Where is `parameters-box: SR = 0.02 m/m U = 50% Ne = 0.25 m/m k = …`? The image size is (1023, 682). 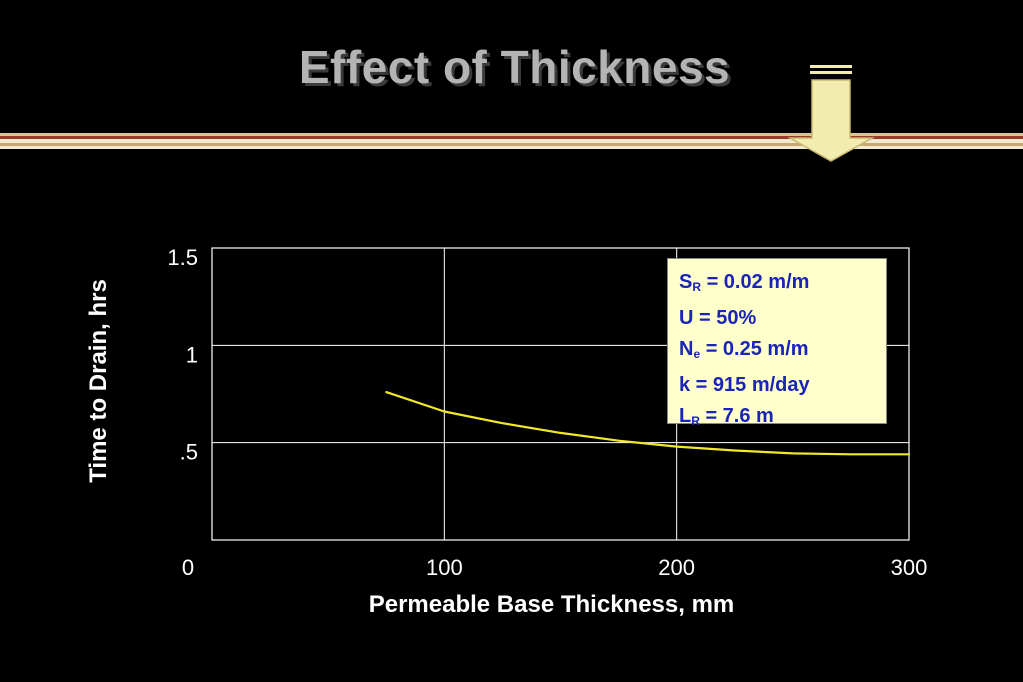
parameters-box: SR = 0.02 m/m U = 50% Ne = 0.25 m/m k = … is located at coordinates (777, 343).